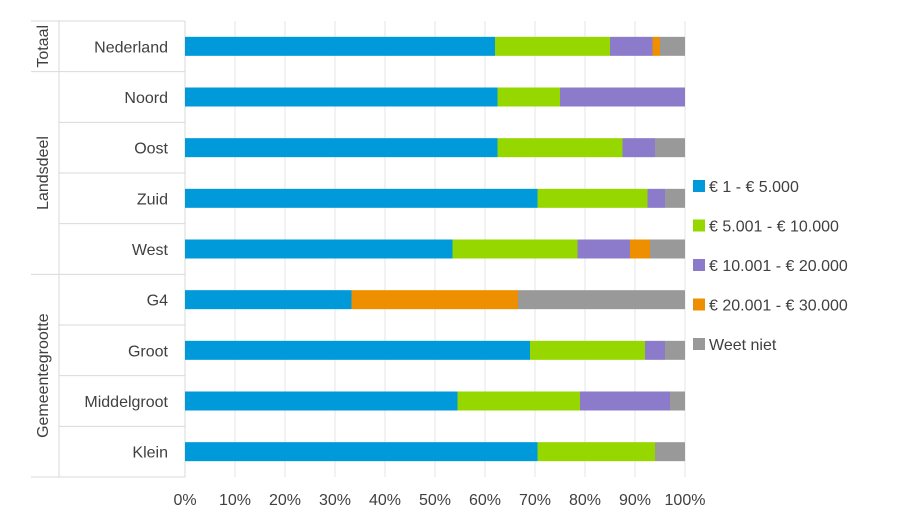 The width and height of the screenshot is (921, 518). Describe the element at coordinates (235, 500) in the screenshot. I see `x-tick-label: 10%` at that location.